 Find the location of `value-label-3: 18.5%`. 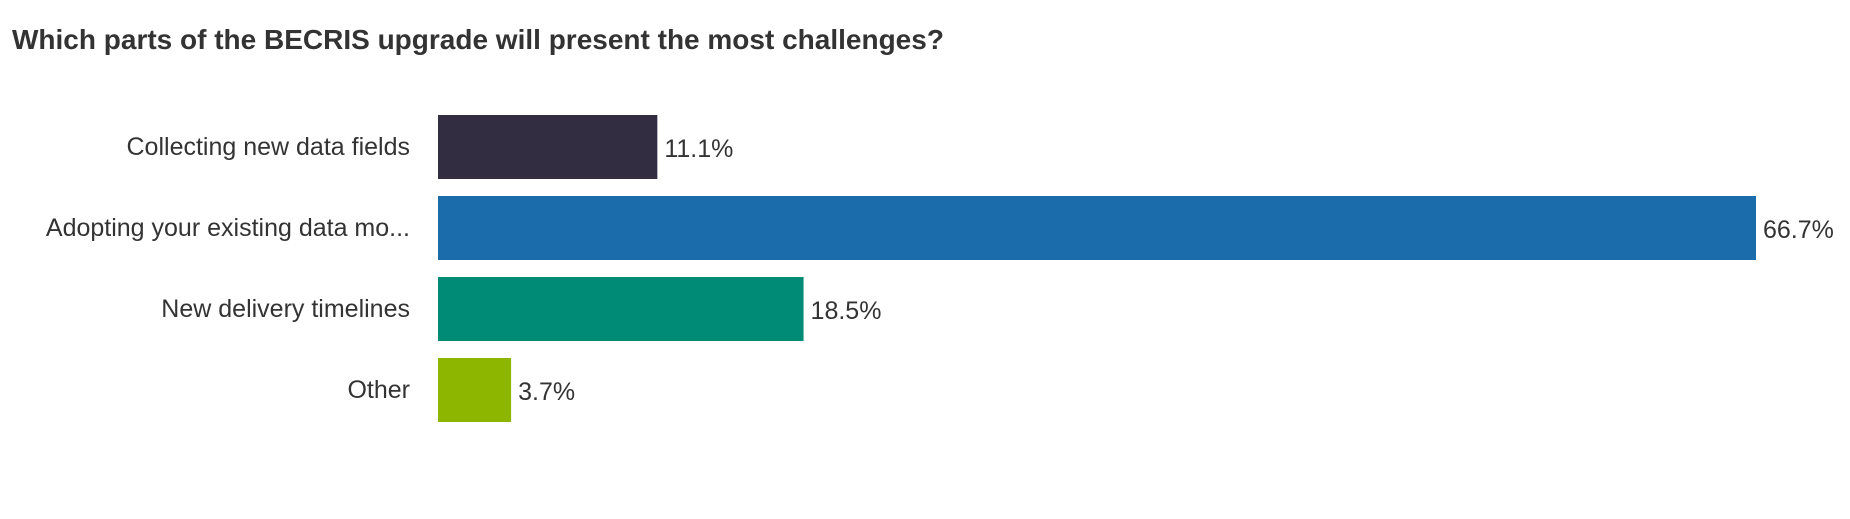

value-label-3: 18.5% is located at coordinates (846, 311).